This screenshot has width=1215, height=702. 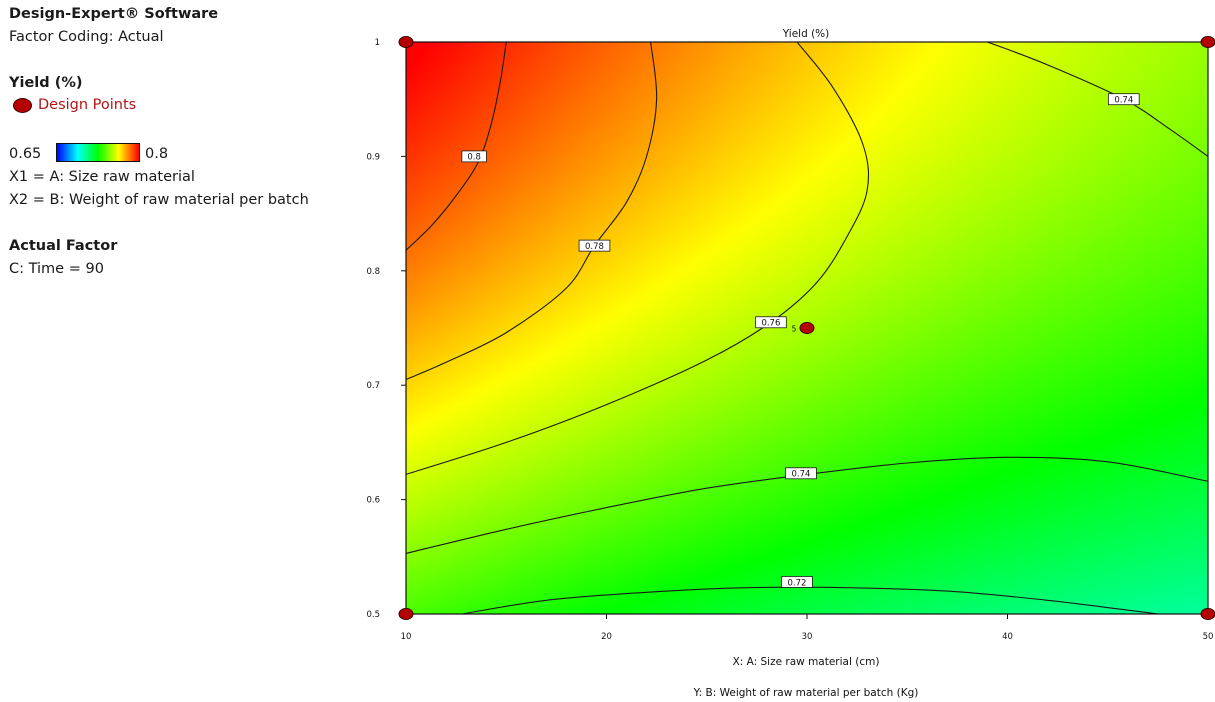 What do you see at coordinates (1007, 637) in the screenshot?
I see `x-tick-label: 40` at bounding box center [1007, 637].